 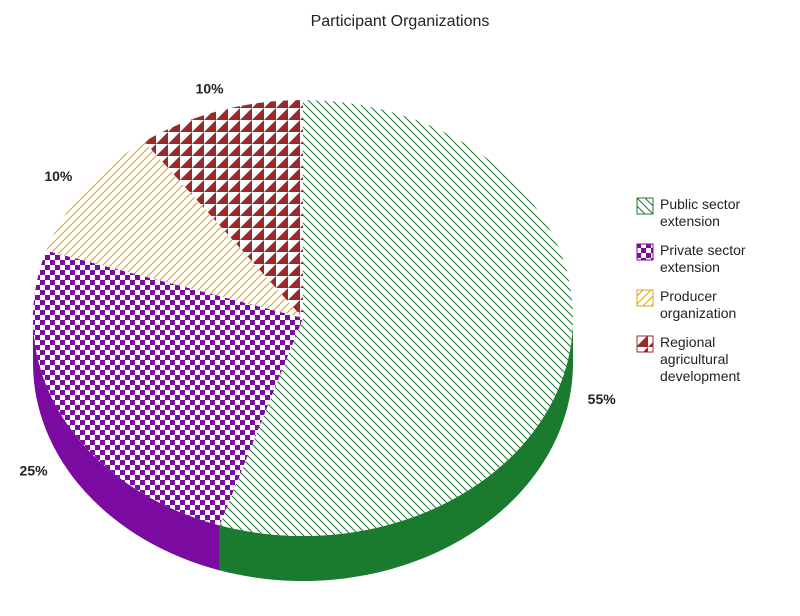 I want to click on legend-item: Producer organization, so click(x=711, y=305).